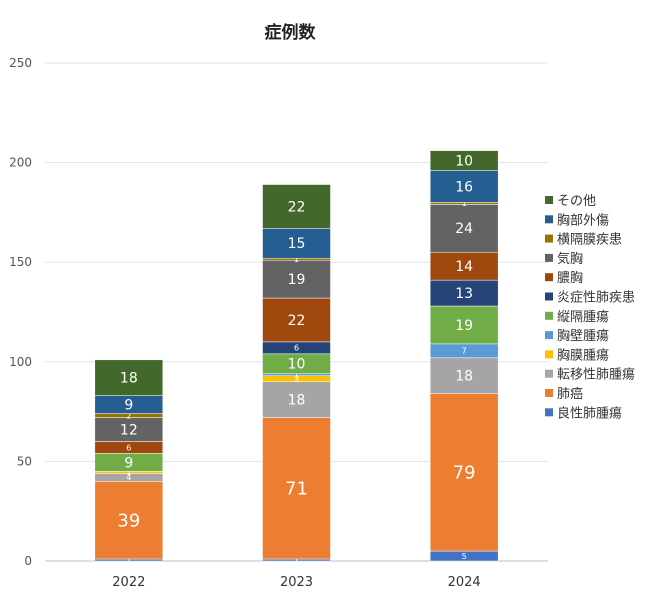  Describe the element at coordinates (464, 556) in the screenshot. I see `data-label: 5` at that location.